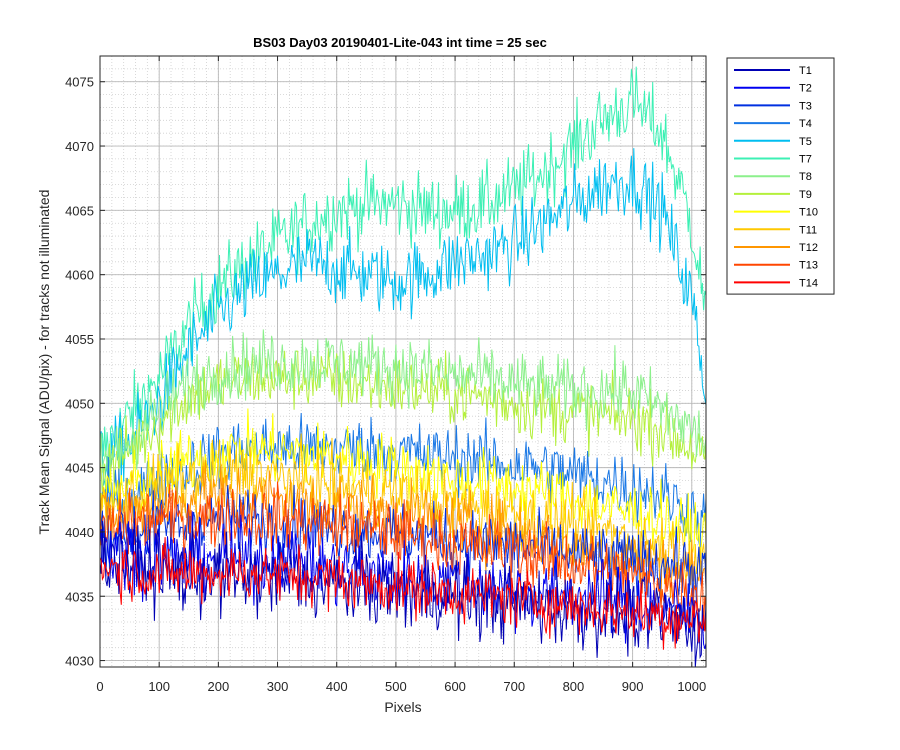 The image size is (900, 750). I want to click on x-tick-label: 700, so click(514, 686).